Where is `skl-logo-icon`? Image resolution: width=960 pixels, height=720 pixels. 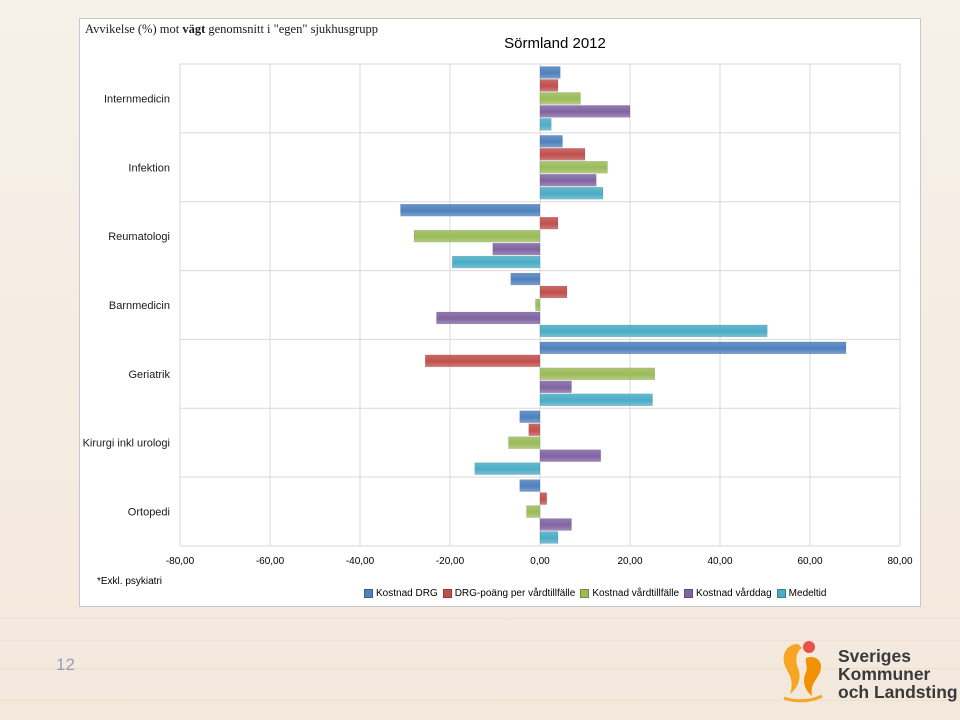 skl-logo-icon is located at coordinates (803, 672).